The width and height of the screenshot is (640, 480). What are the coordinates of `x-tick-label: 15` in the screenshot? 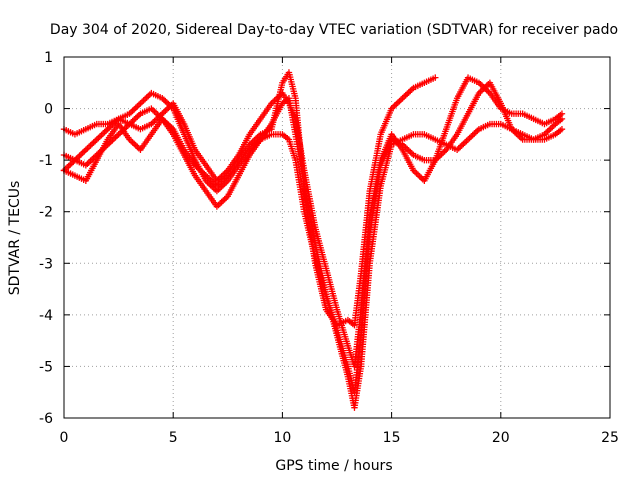 It's located at (392, 438).